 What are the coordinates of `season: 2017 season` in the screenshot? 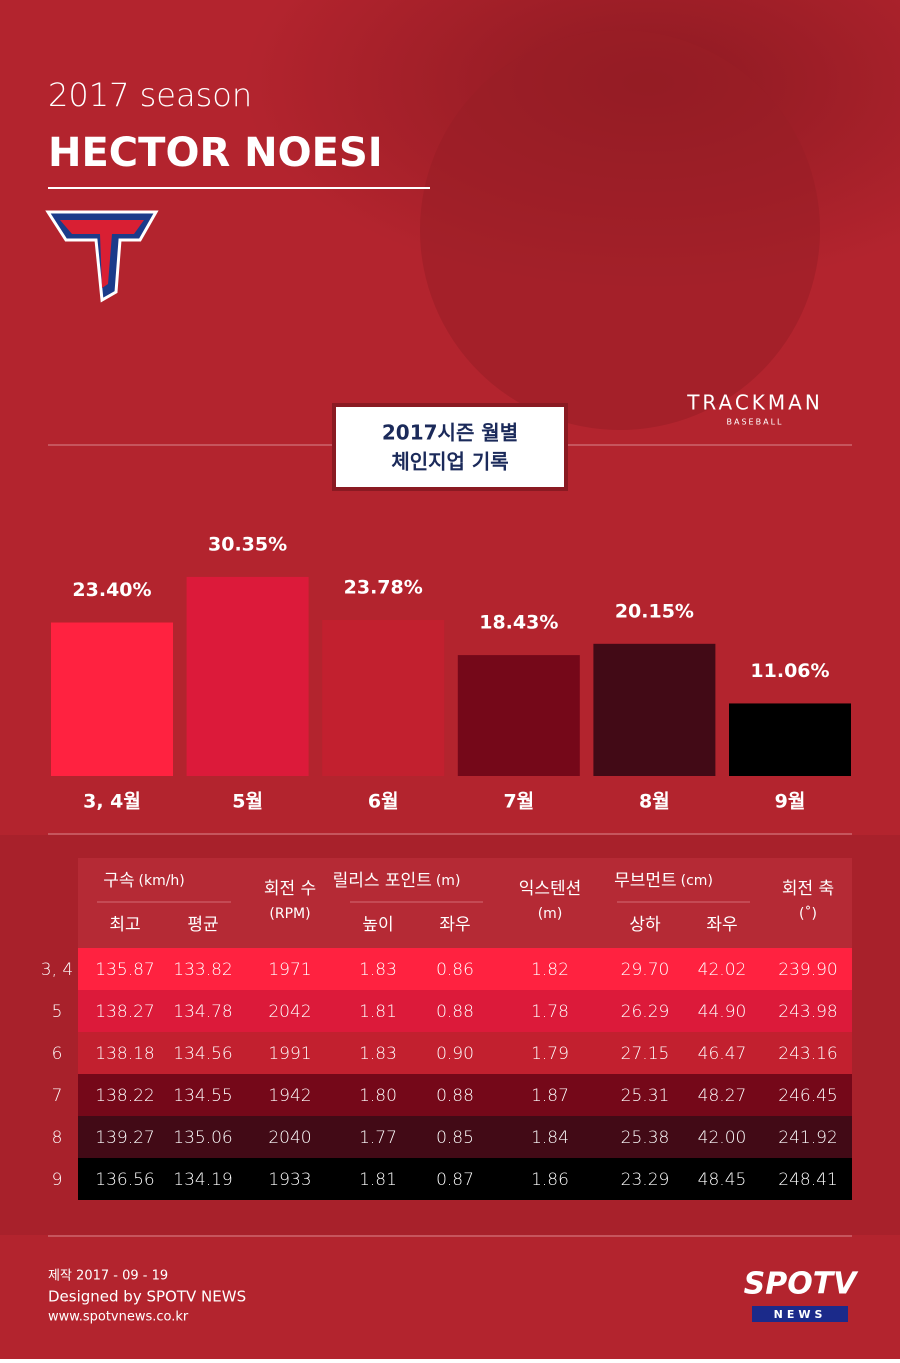 It's located at (150, 95).